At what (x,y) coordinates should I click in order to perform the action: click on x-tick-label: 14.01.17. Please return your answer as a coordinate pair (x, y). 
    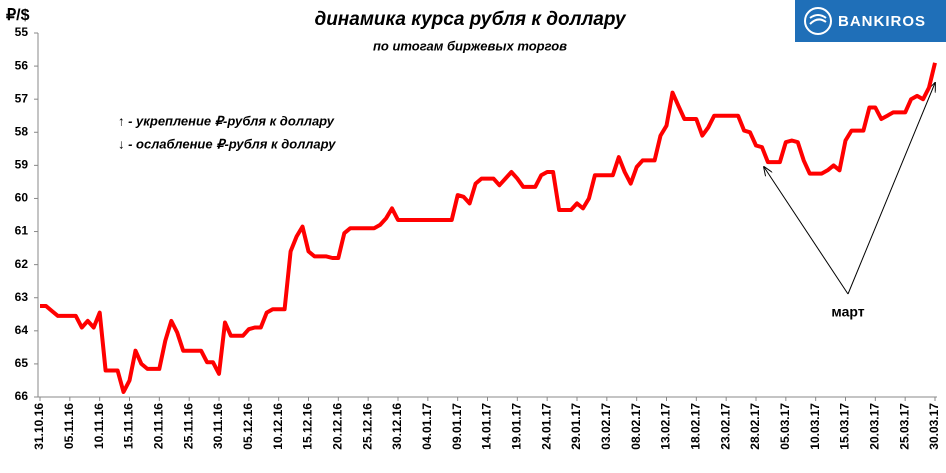
    Looking at the image, I should click on (487, 426).